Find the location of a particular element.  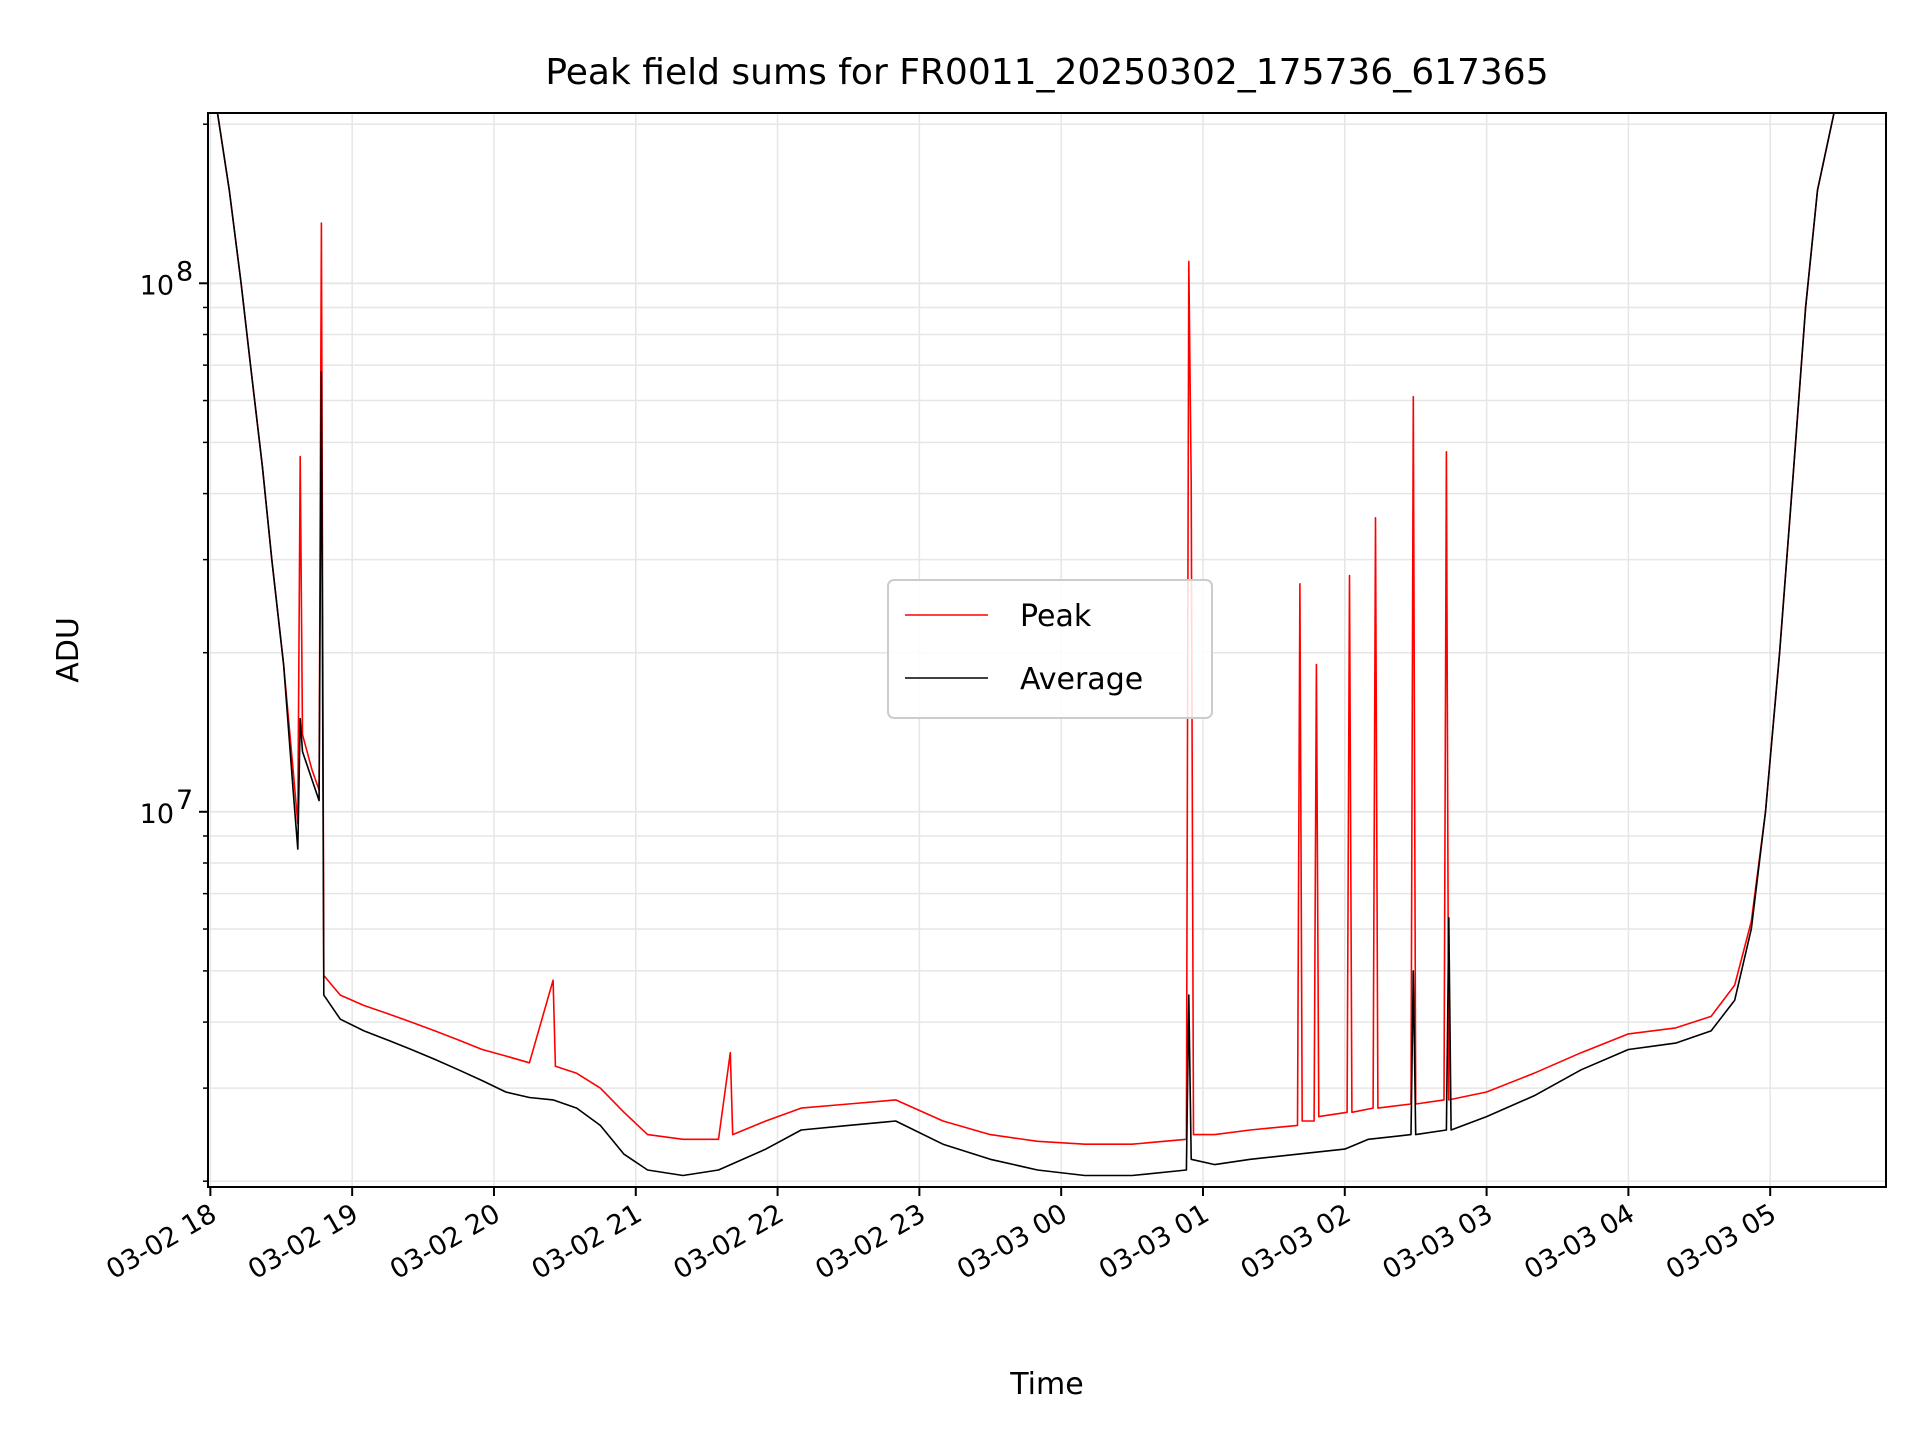

legend-label-peak: Peak is located at coordinates (1056, 616).